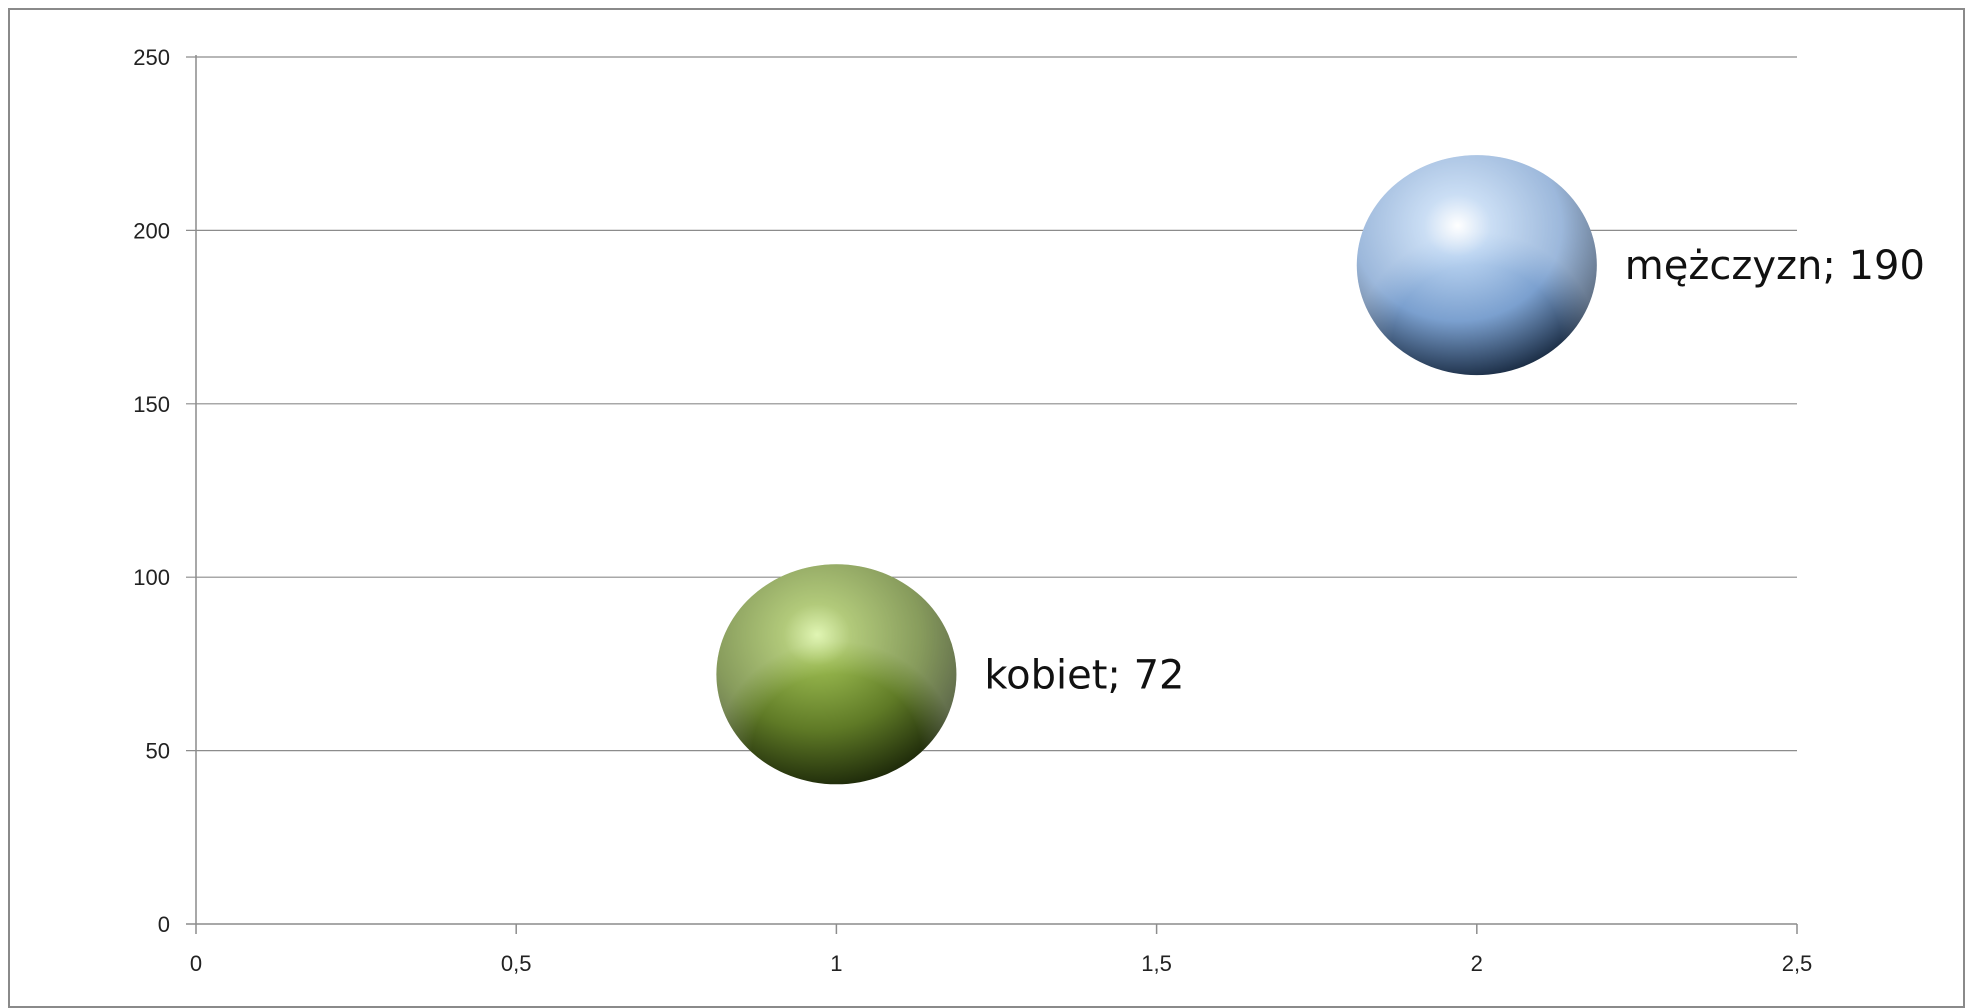 Image resolution: width=1973 pixels, height=1008 pixels. Describe the element at coordinates (151, 491) in the screenshot. I see `y-axis-tick-labels: 0 50 100 150 200 250` at that location.